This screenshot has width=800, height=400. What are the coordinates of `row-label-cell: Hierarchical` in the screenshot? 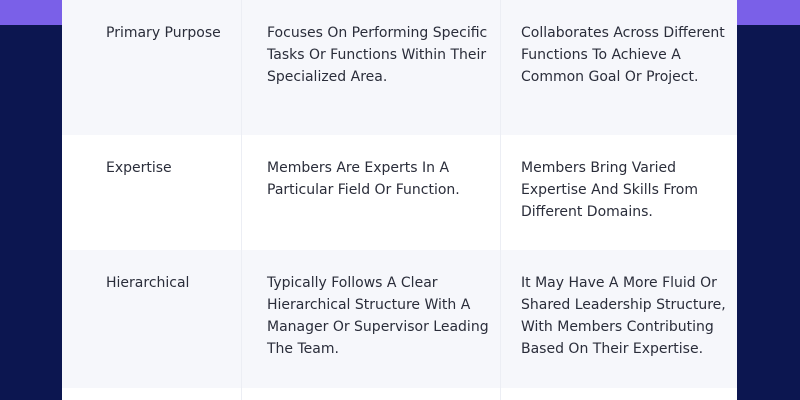 It's located at (152, 319).